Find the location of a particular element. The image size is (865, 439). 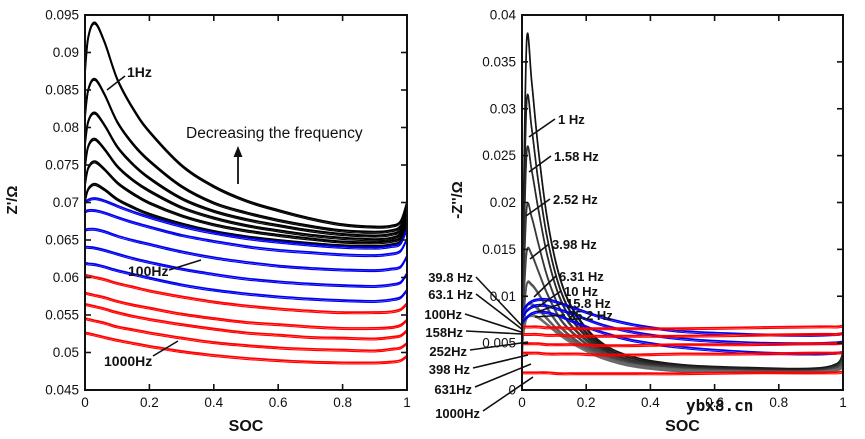

zreal-ytick-label: 0.045 is located at coordinates (62, 390).